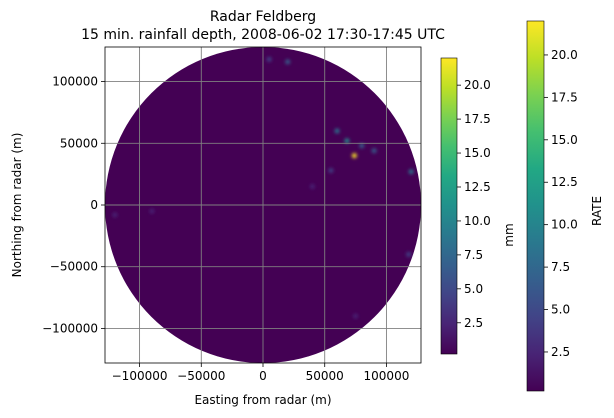  I want to click on x-tick-label: −100000, so click(140, 376).